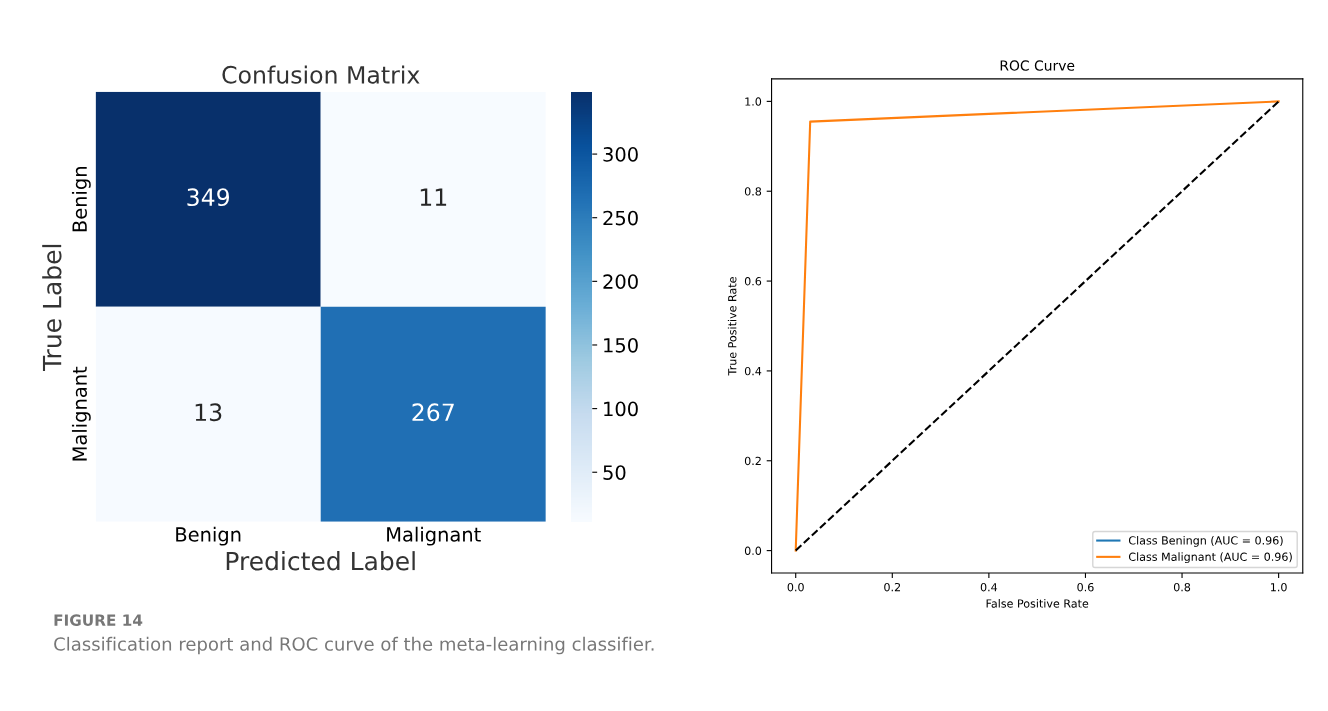 The image size is (1328, 711). I want to click on x-axis-title: Predicted Label, so click(320, 561).